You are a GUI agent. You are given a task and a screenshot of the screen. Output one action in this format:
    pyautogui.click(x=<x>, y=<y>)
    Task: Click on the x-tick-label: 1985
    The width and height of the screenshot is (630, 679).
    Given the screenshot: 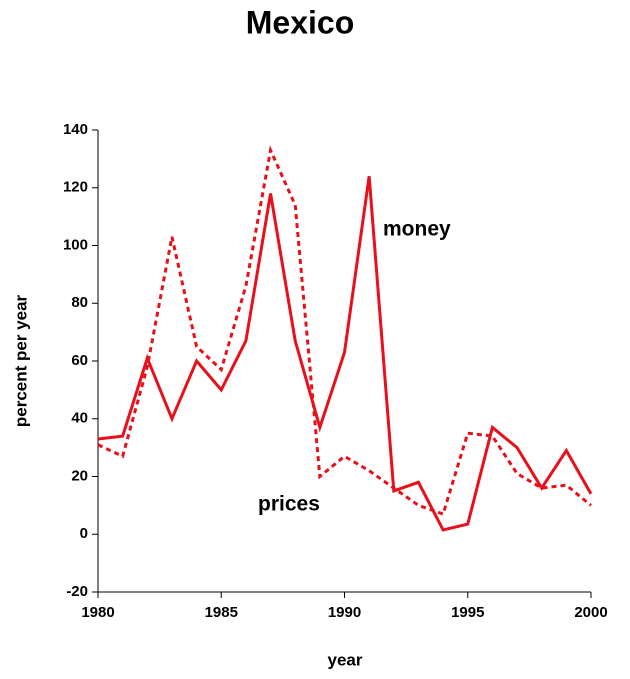 What is the action you would take?
    pyautogui.click(x=221, y=612)
    